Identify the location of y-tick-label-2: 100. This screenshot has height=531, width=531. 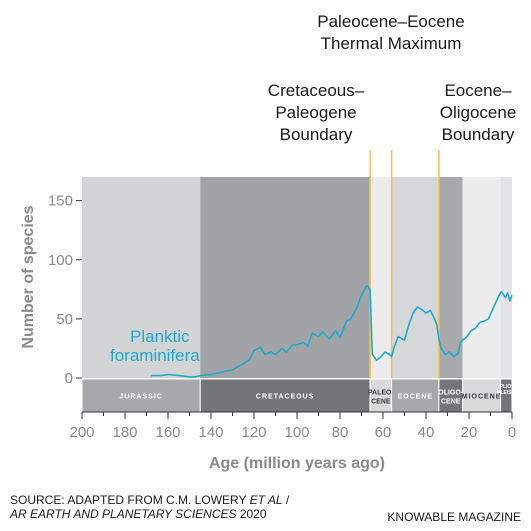
(60, 260).